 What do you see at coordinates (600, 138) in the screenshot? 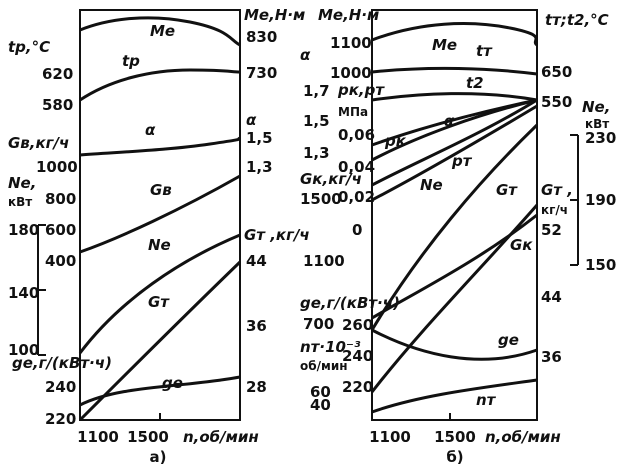
I see `panel-b-right-tick: 230` at bounding box center [600, 138].